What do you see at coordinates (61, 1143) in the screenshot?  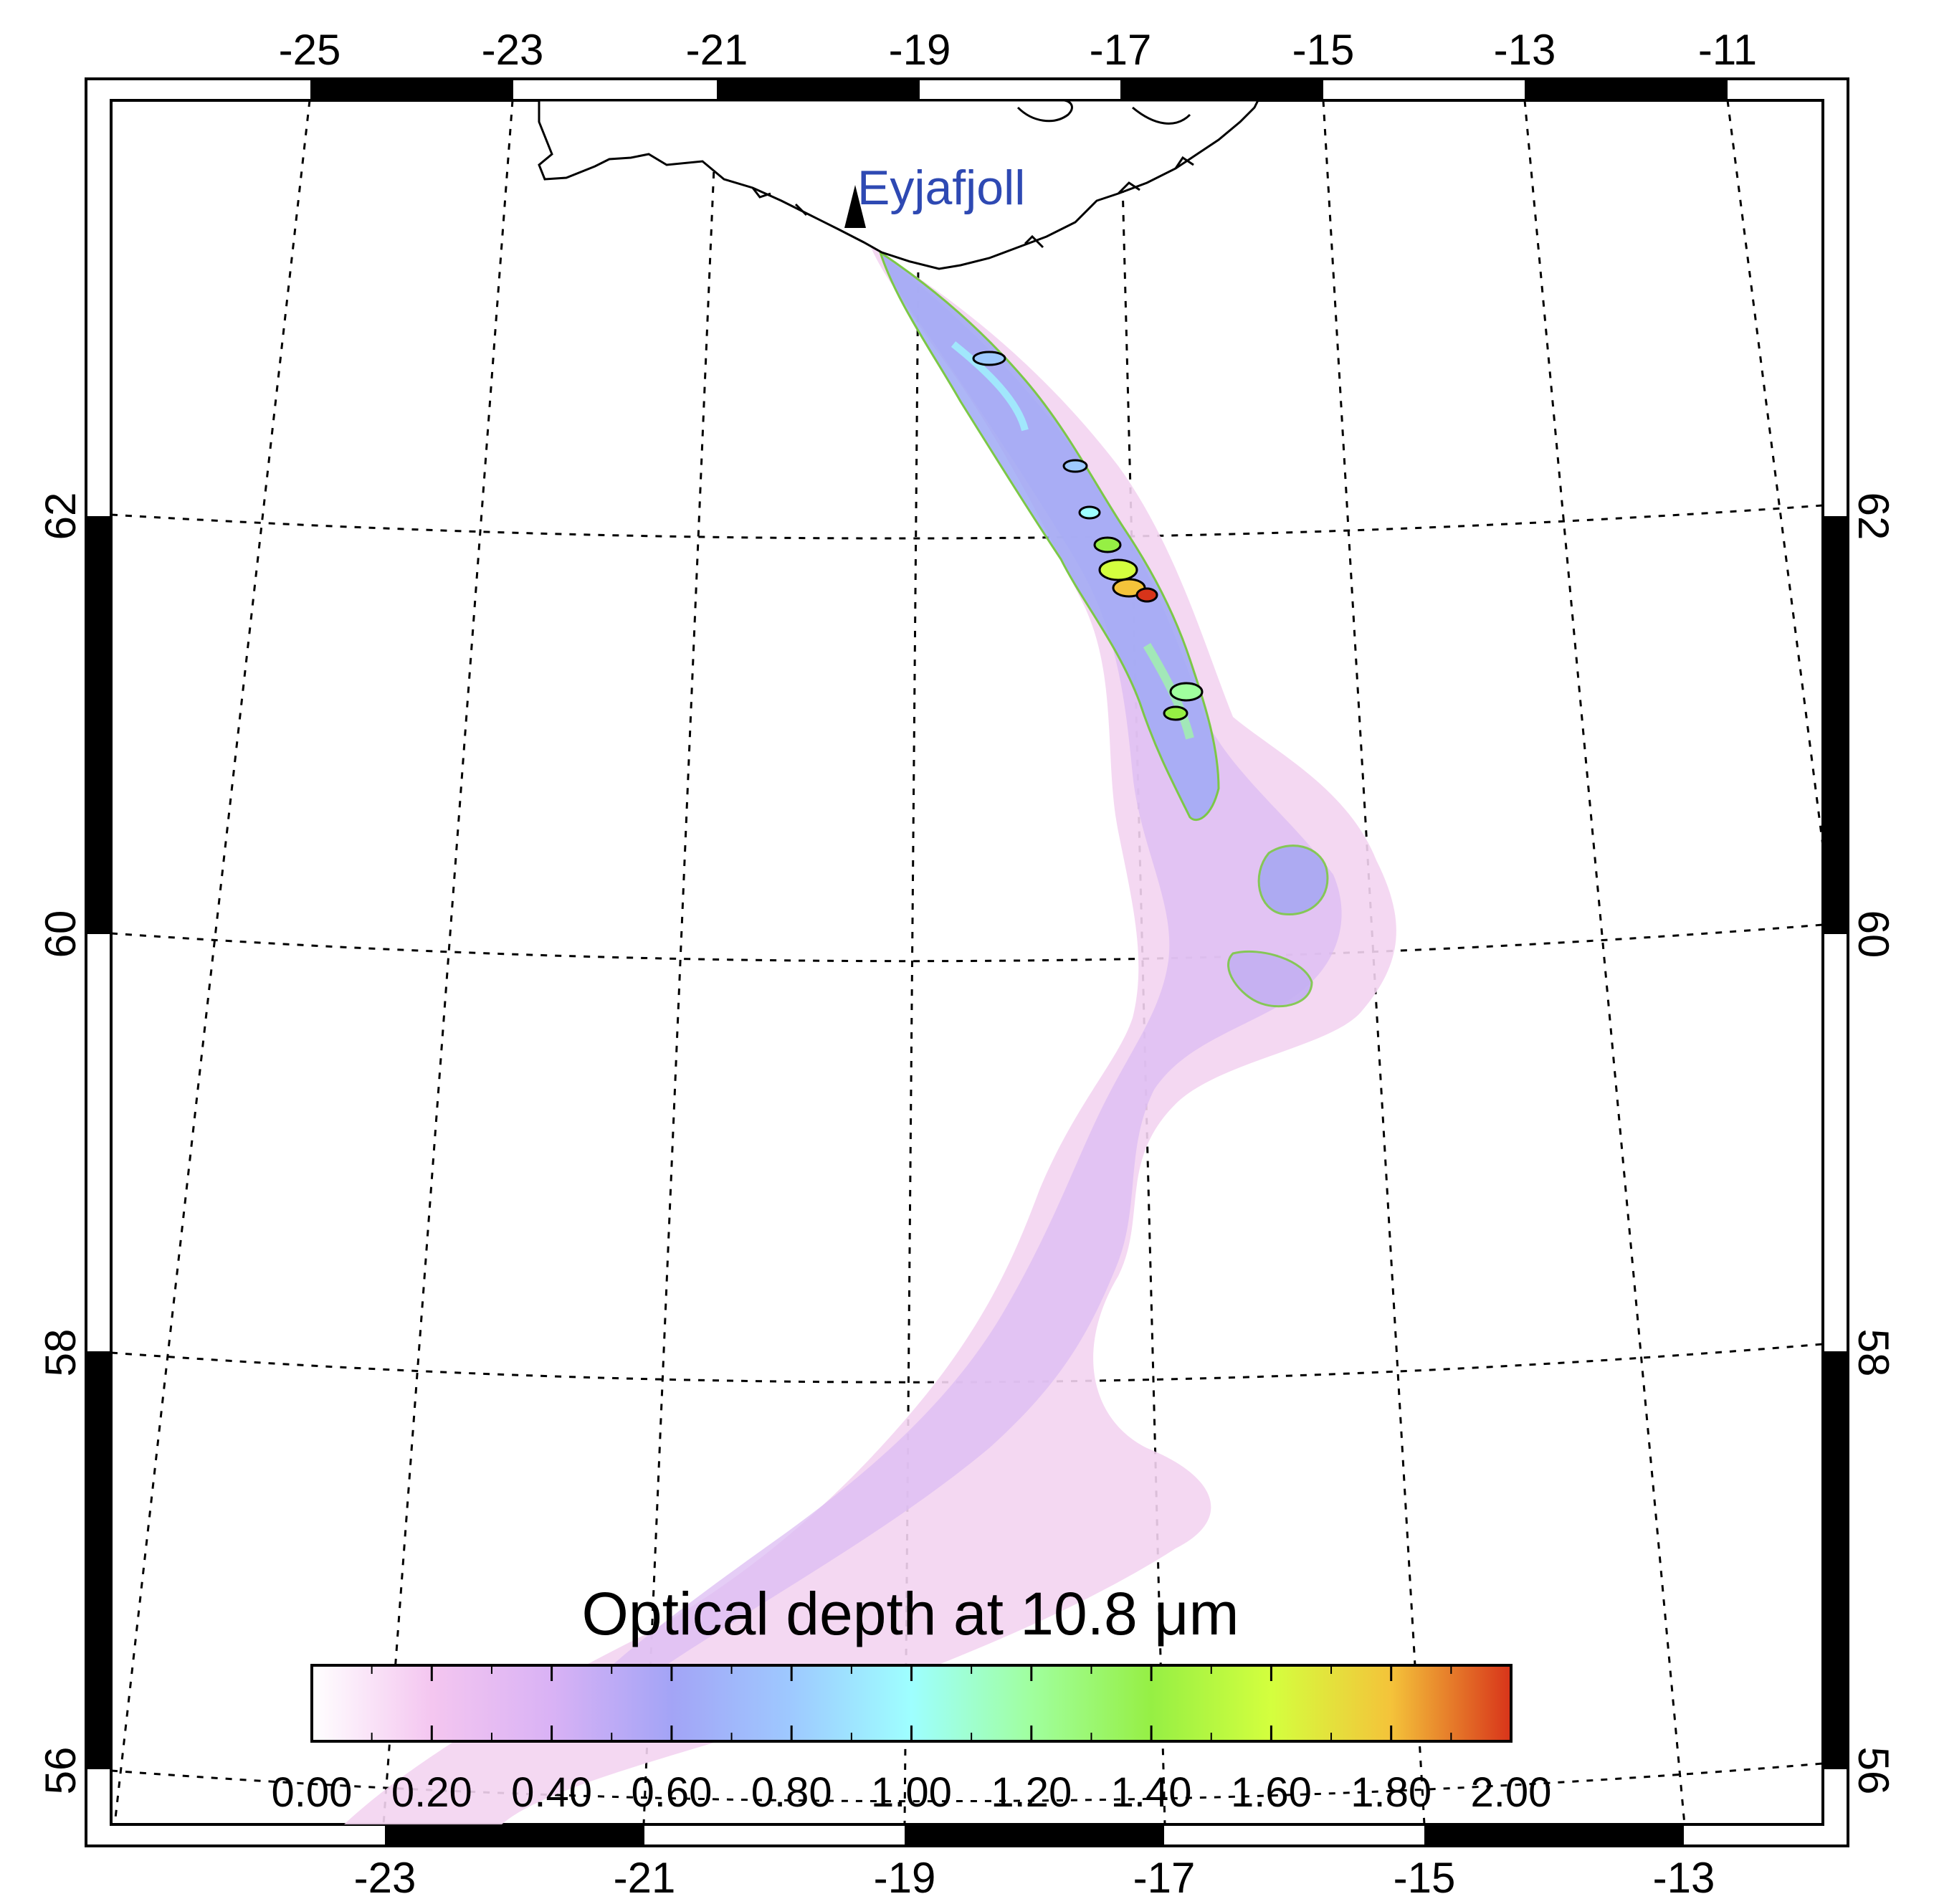 I see `left-lat-labels: 62 60 58 56` at bounding box center [61, 1143].